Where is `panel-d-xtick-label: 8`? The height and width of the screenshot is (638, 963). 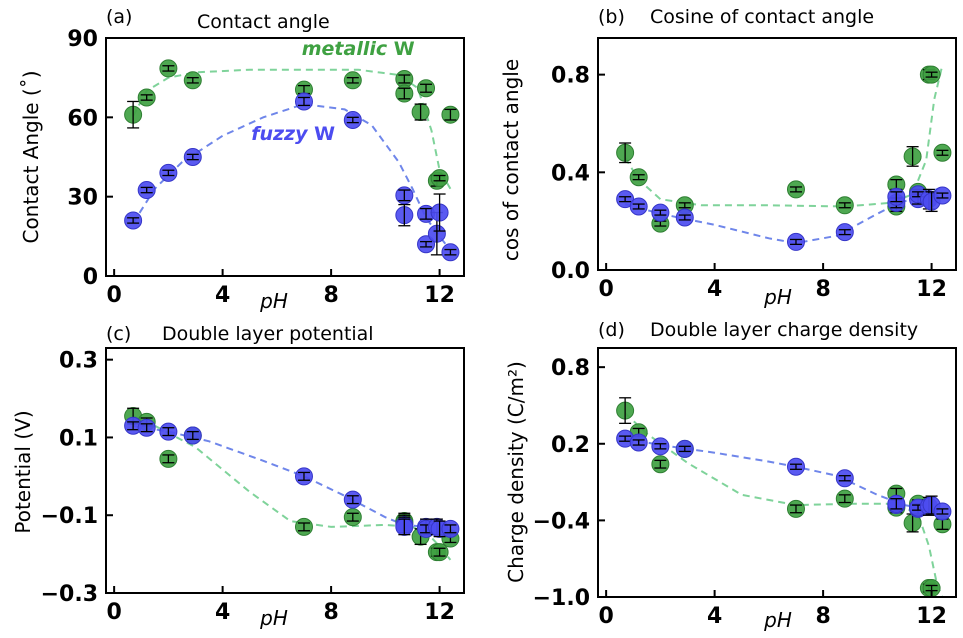
panel-d-xtick-label: 8 is located at coordinates (822, 616).